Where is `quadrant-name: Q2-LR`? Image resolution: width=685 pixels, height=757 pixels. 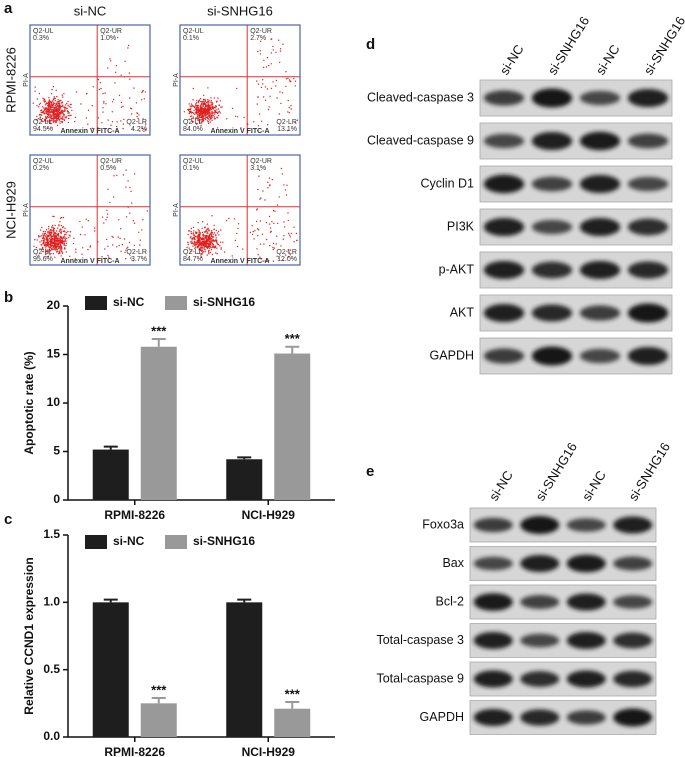
quadrant-name: Q2-LR is located at coordinates (286, 122).